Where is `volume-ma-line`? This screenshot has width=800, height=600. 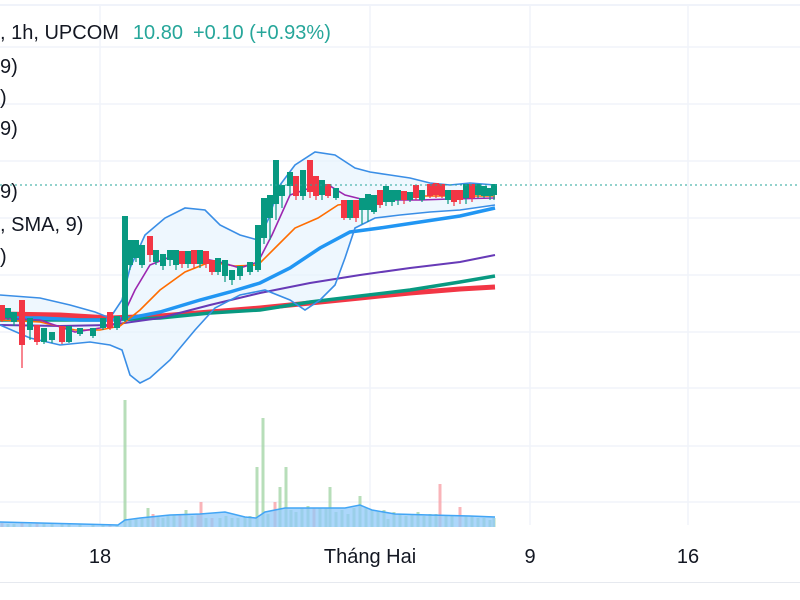 volume-ma-line is located at coordinates (248, 515).